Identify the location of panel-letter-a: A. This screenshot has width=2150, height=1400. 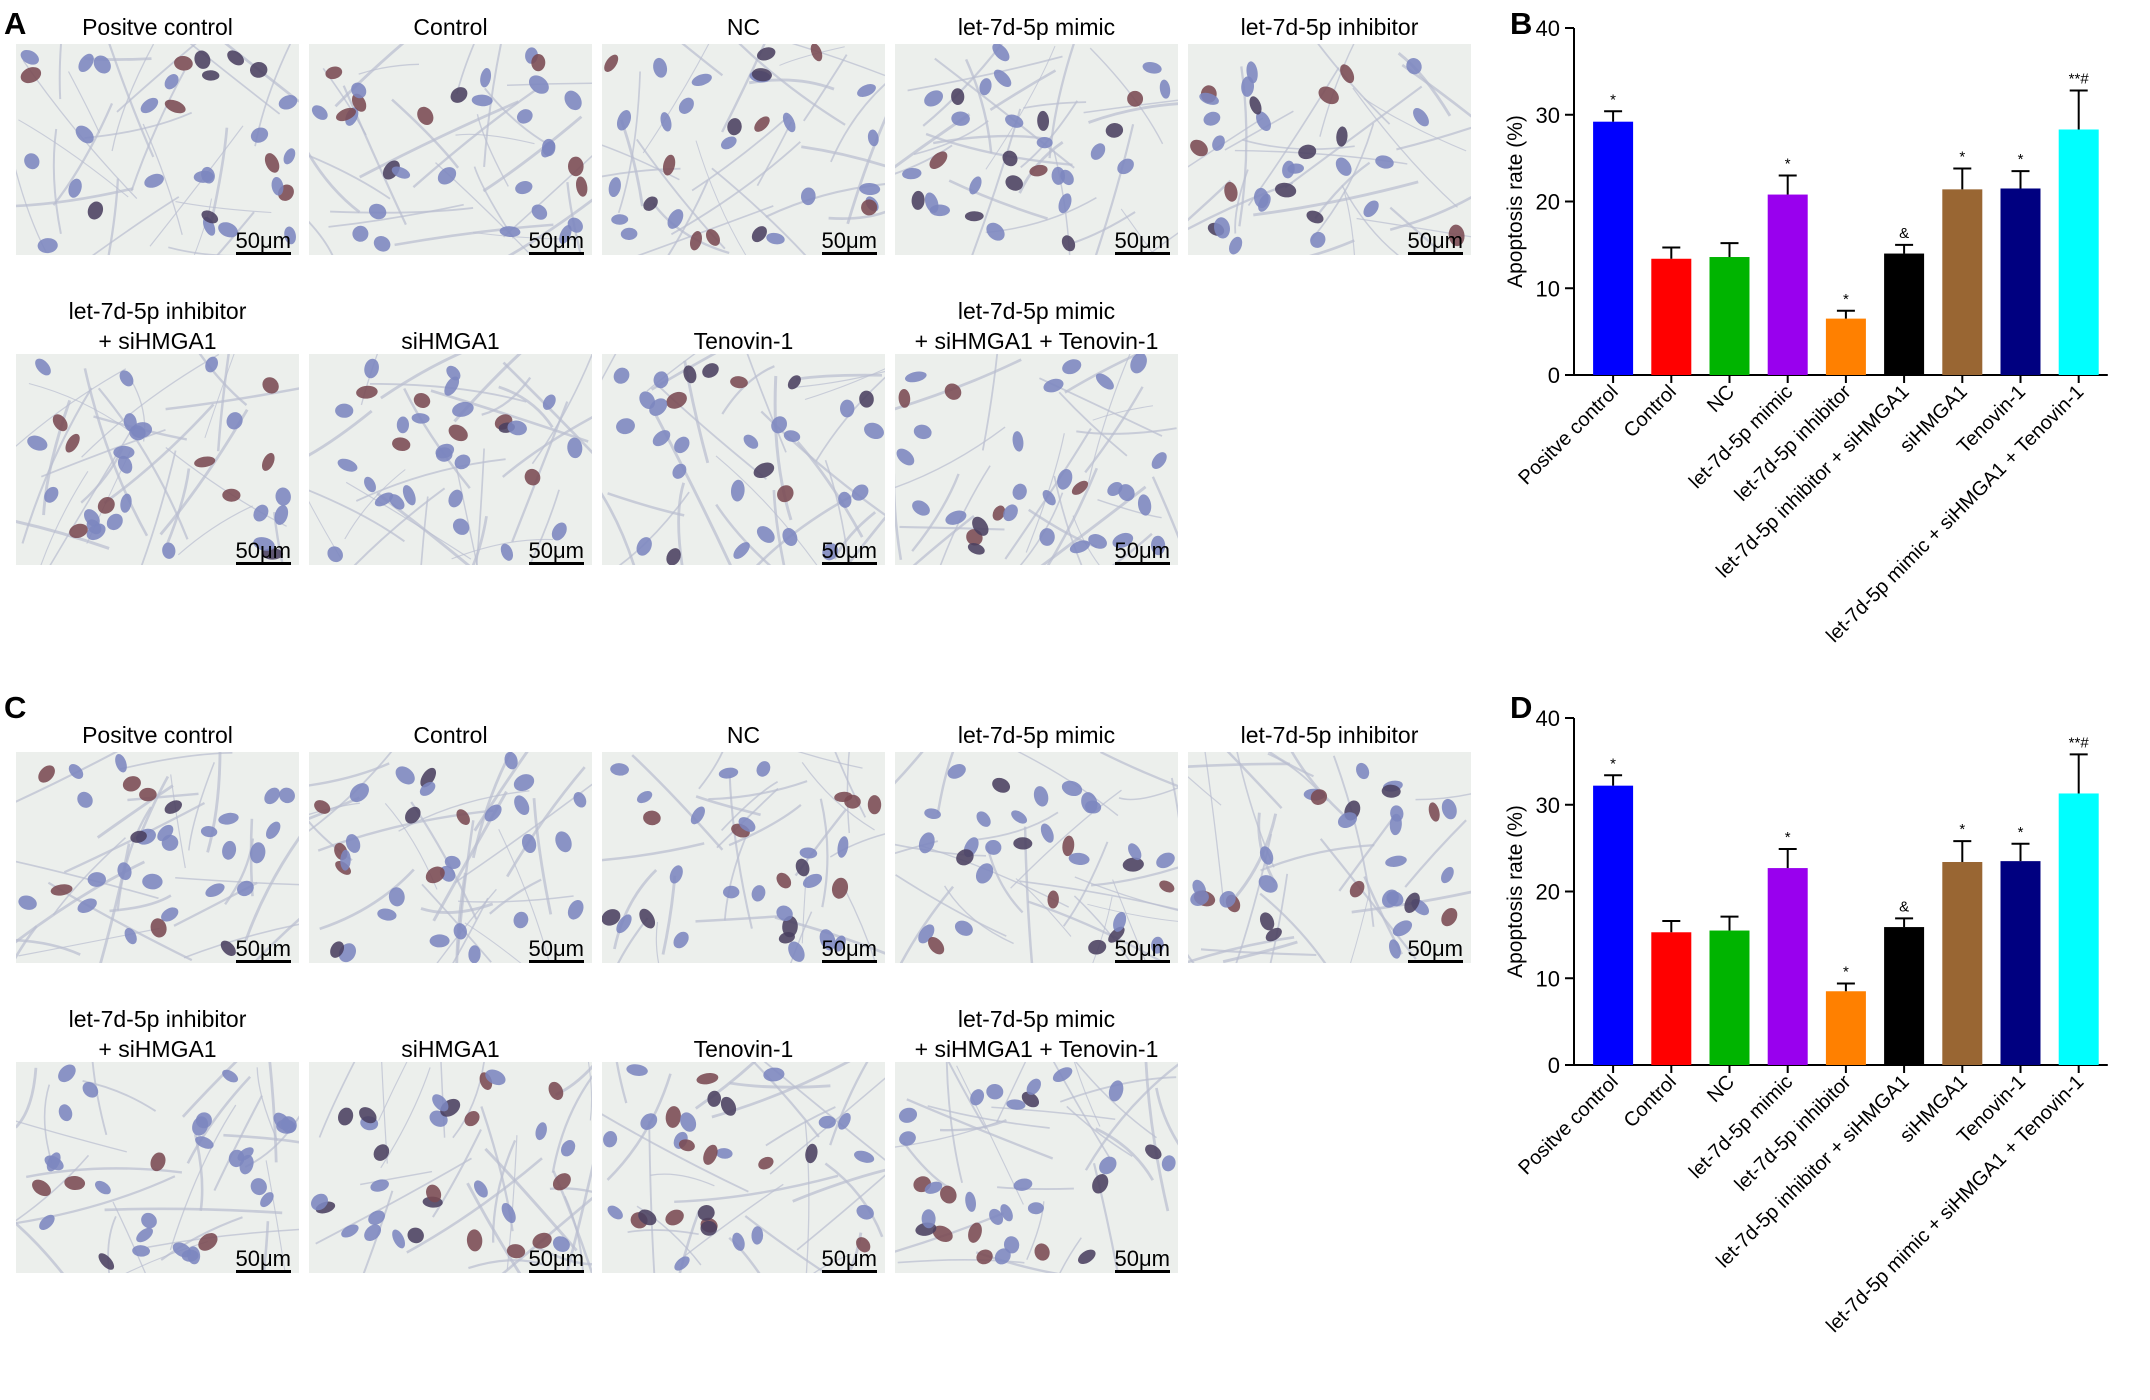
(15, 23).